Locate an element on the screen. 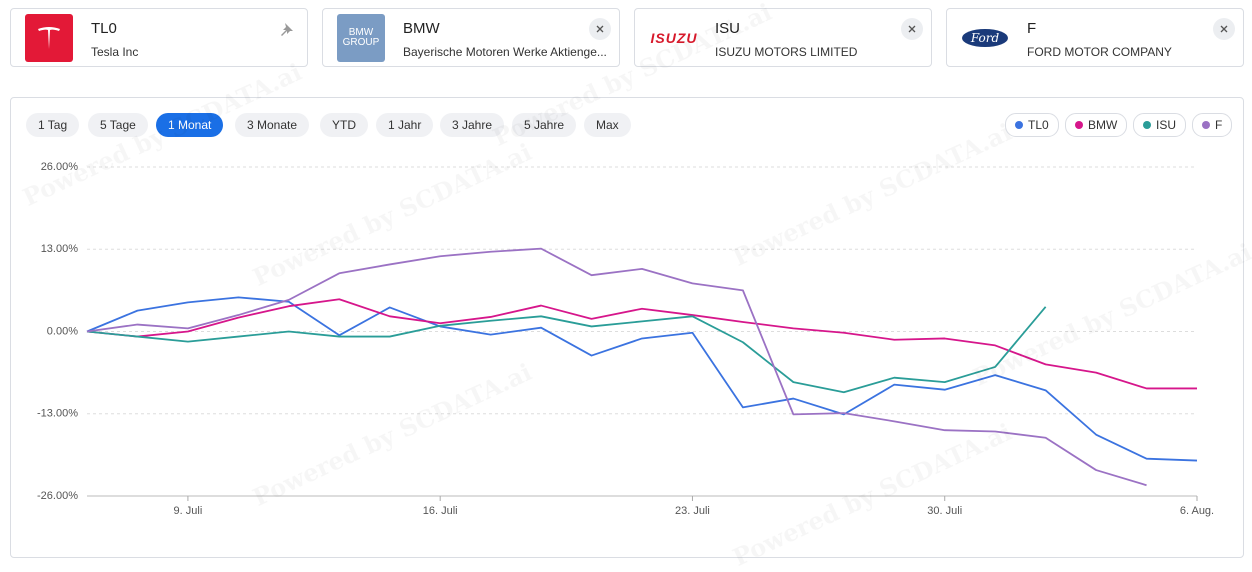  company-name: ISUZU MOTORS LIMITED is located at coordinates (786, 52).